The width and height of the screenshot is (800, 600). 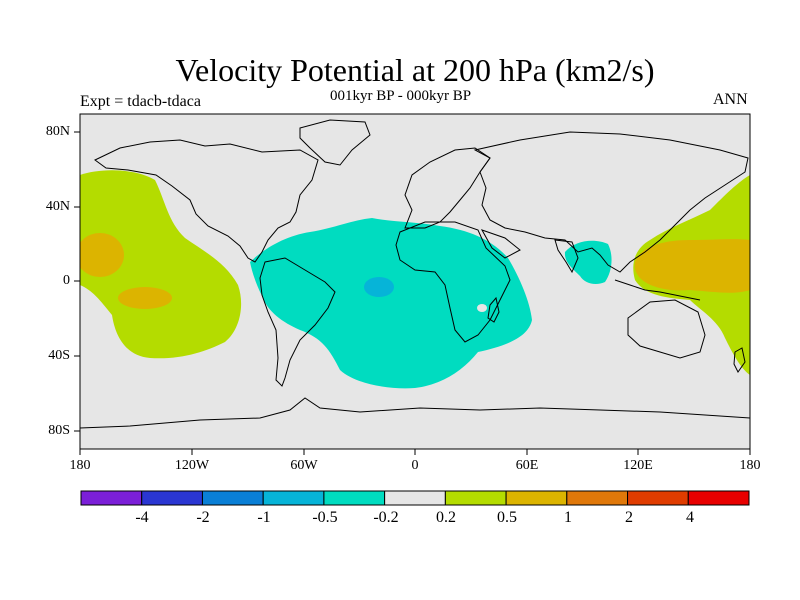 What do you see at coordinates (482, 308) in the screenshot?
I see `region-small-spot` at bounding box center [482, 308].